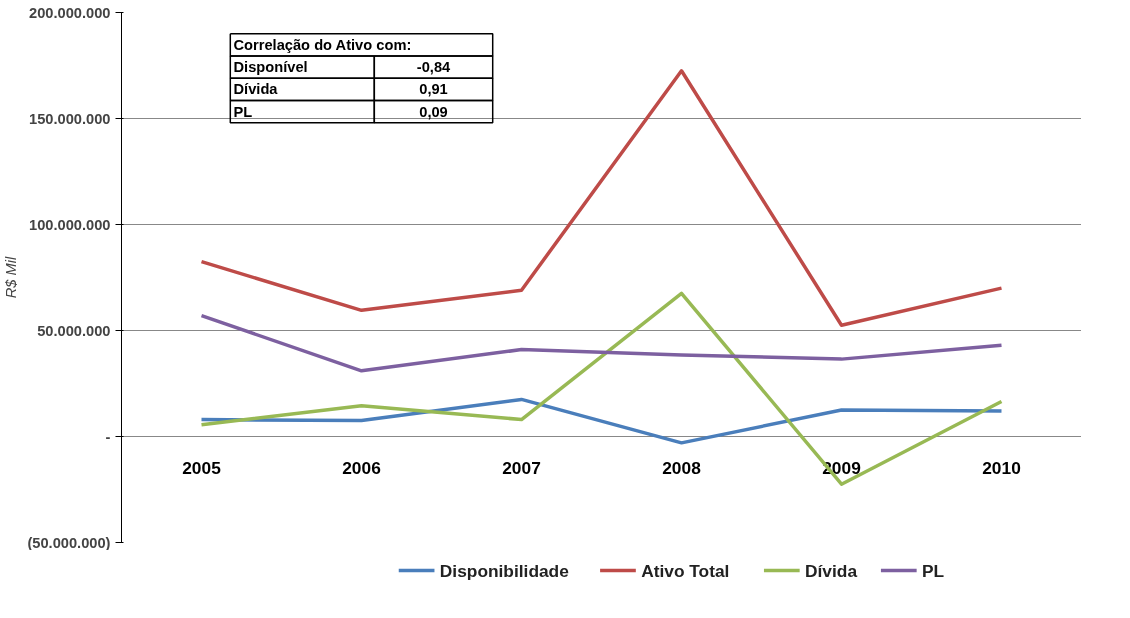  I want to click on y-axis-title: R$ Mil, so click(11, 277).